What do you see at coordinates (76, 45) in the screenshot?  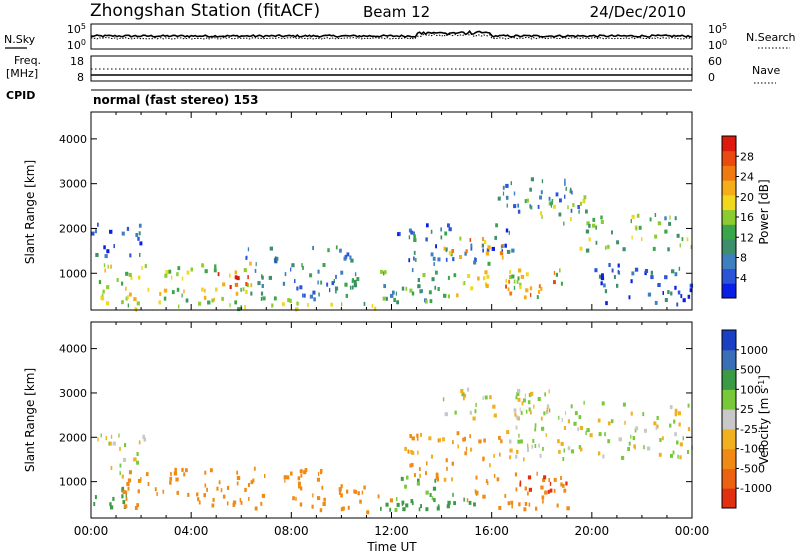 I see `noise-left-tick-bottom: 100` at bounding box center [76, 45].